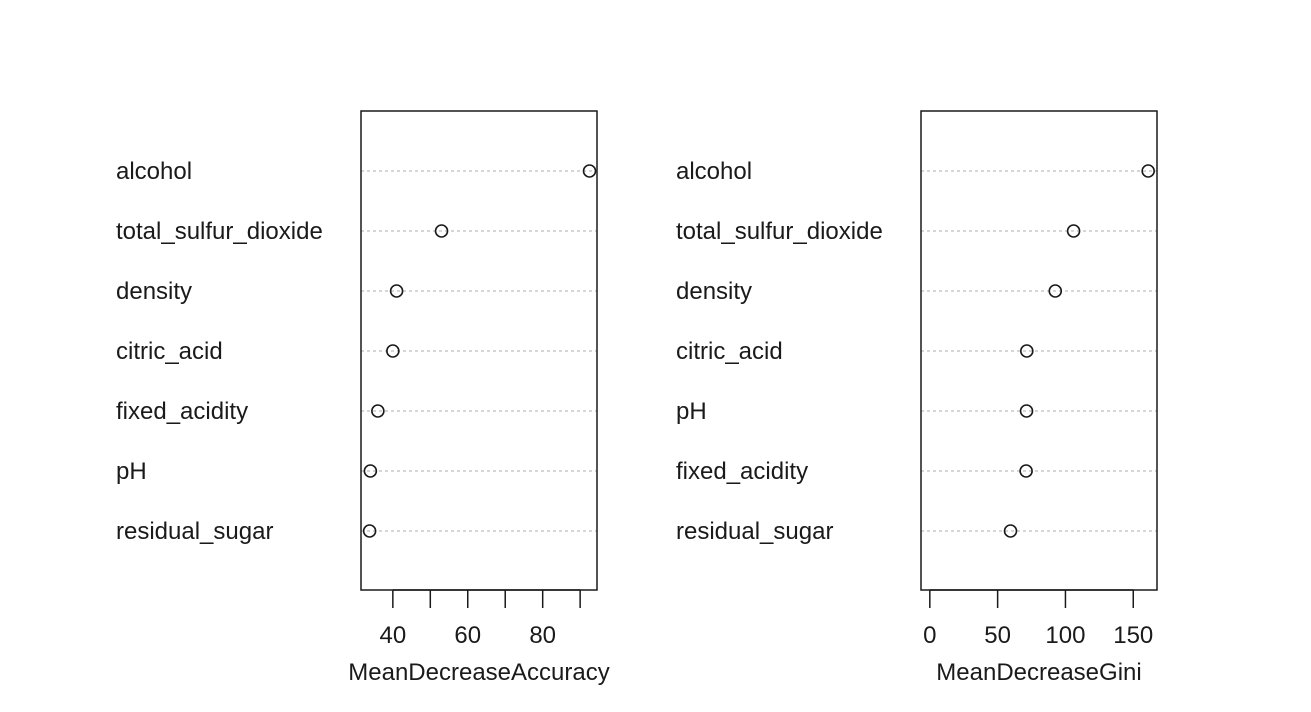 This screenshot has height=712, width=1311. What do you see at coordinates (997, 635) in the screenshot?
I see `x-tick-label: 50` at bounding box center [997, 635].